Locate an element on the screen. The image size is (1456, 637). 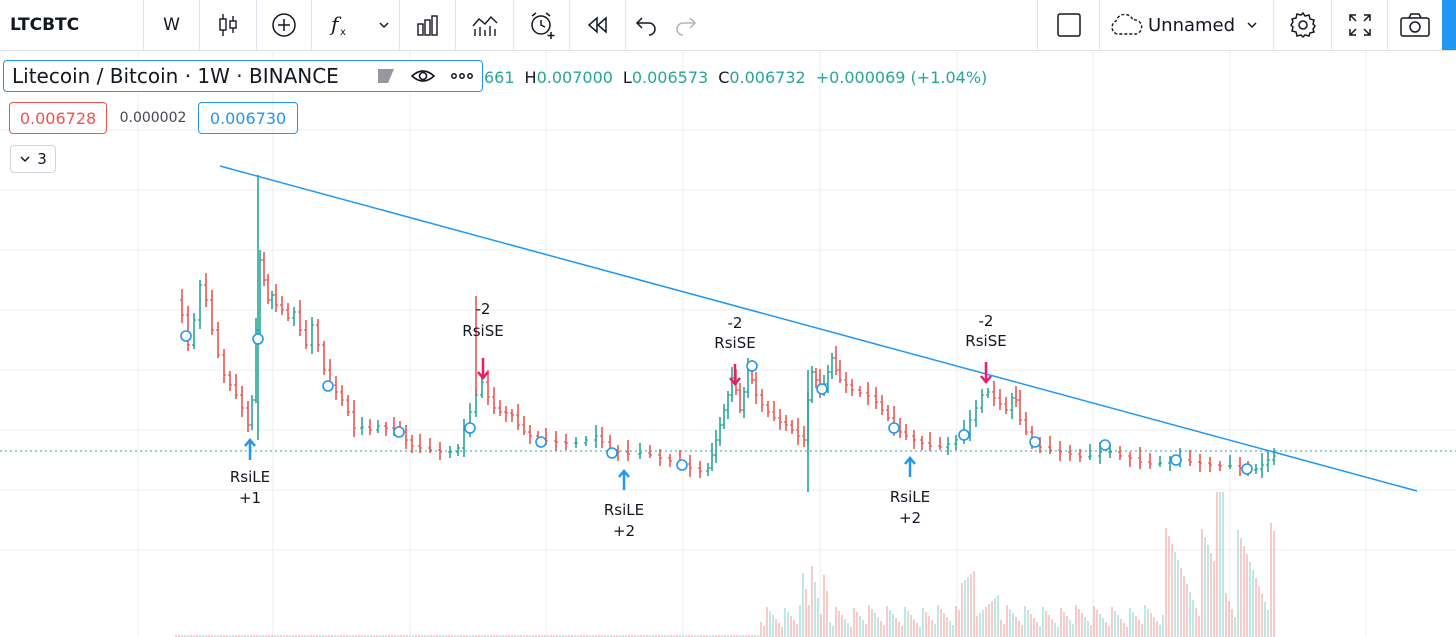
indicators-count: 3 is located at coordinates (42, 159).